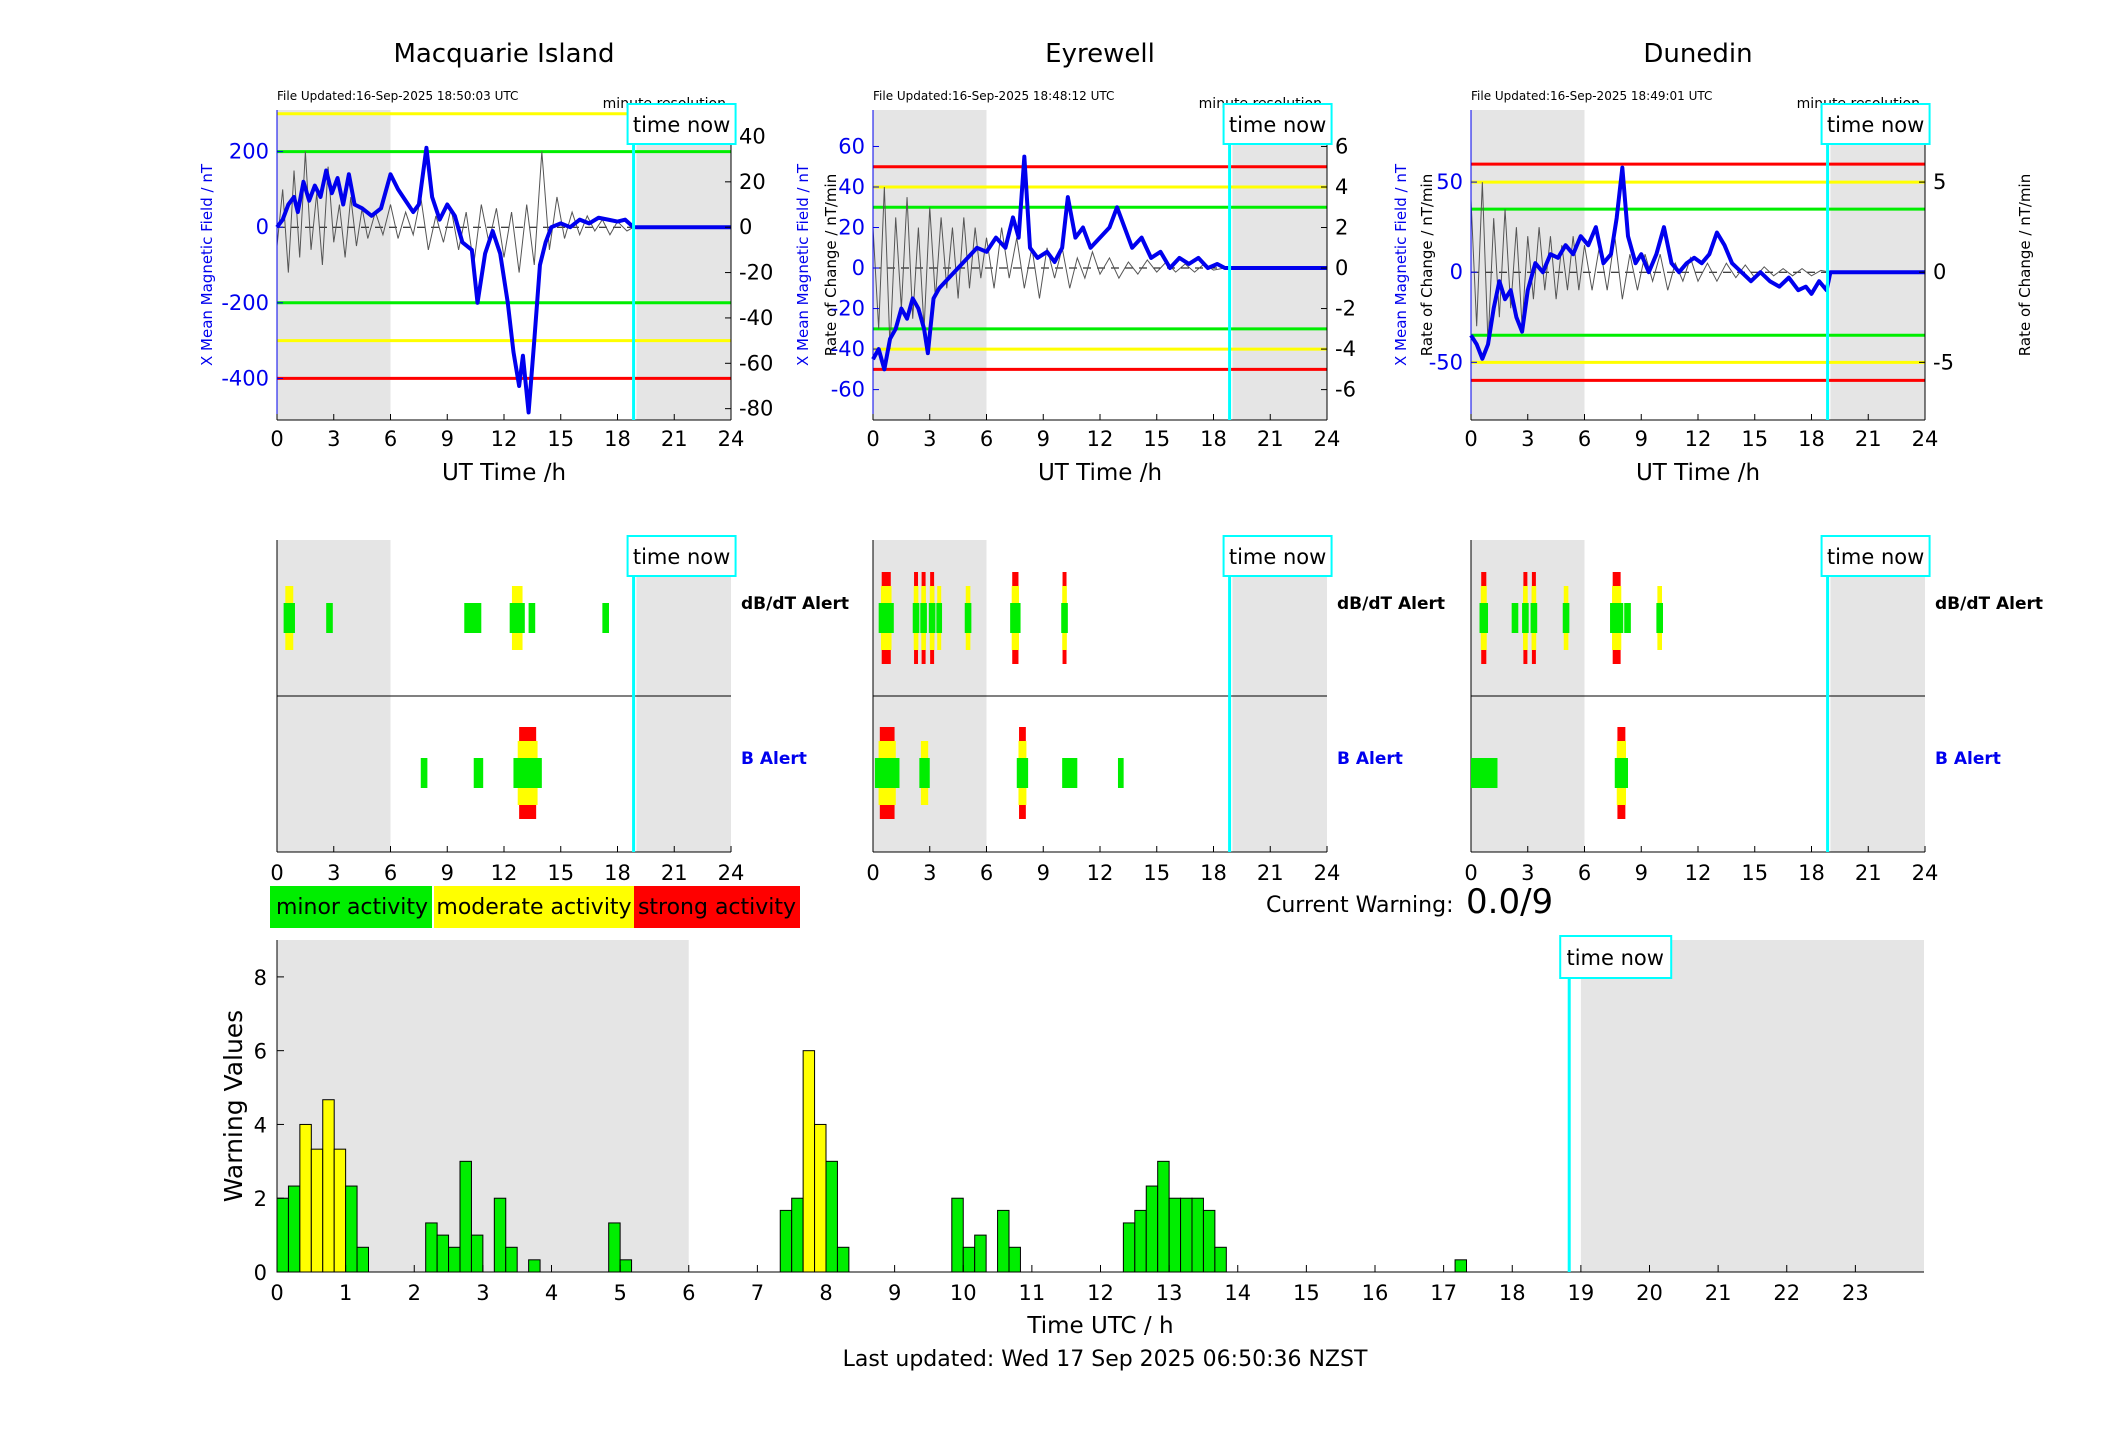 The image size is (2117, 1441). What do you see at coordinates (752, 136) in the screenshot?
I see `right-tick-label: 40` at bounding box center [752, 136].